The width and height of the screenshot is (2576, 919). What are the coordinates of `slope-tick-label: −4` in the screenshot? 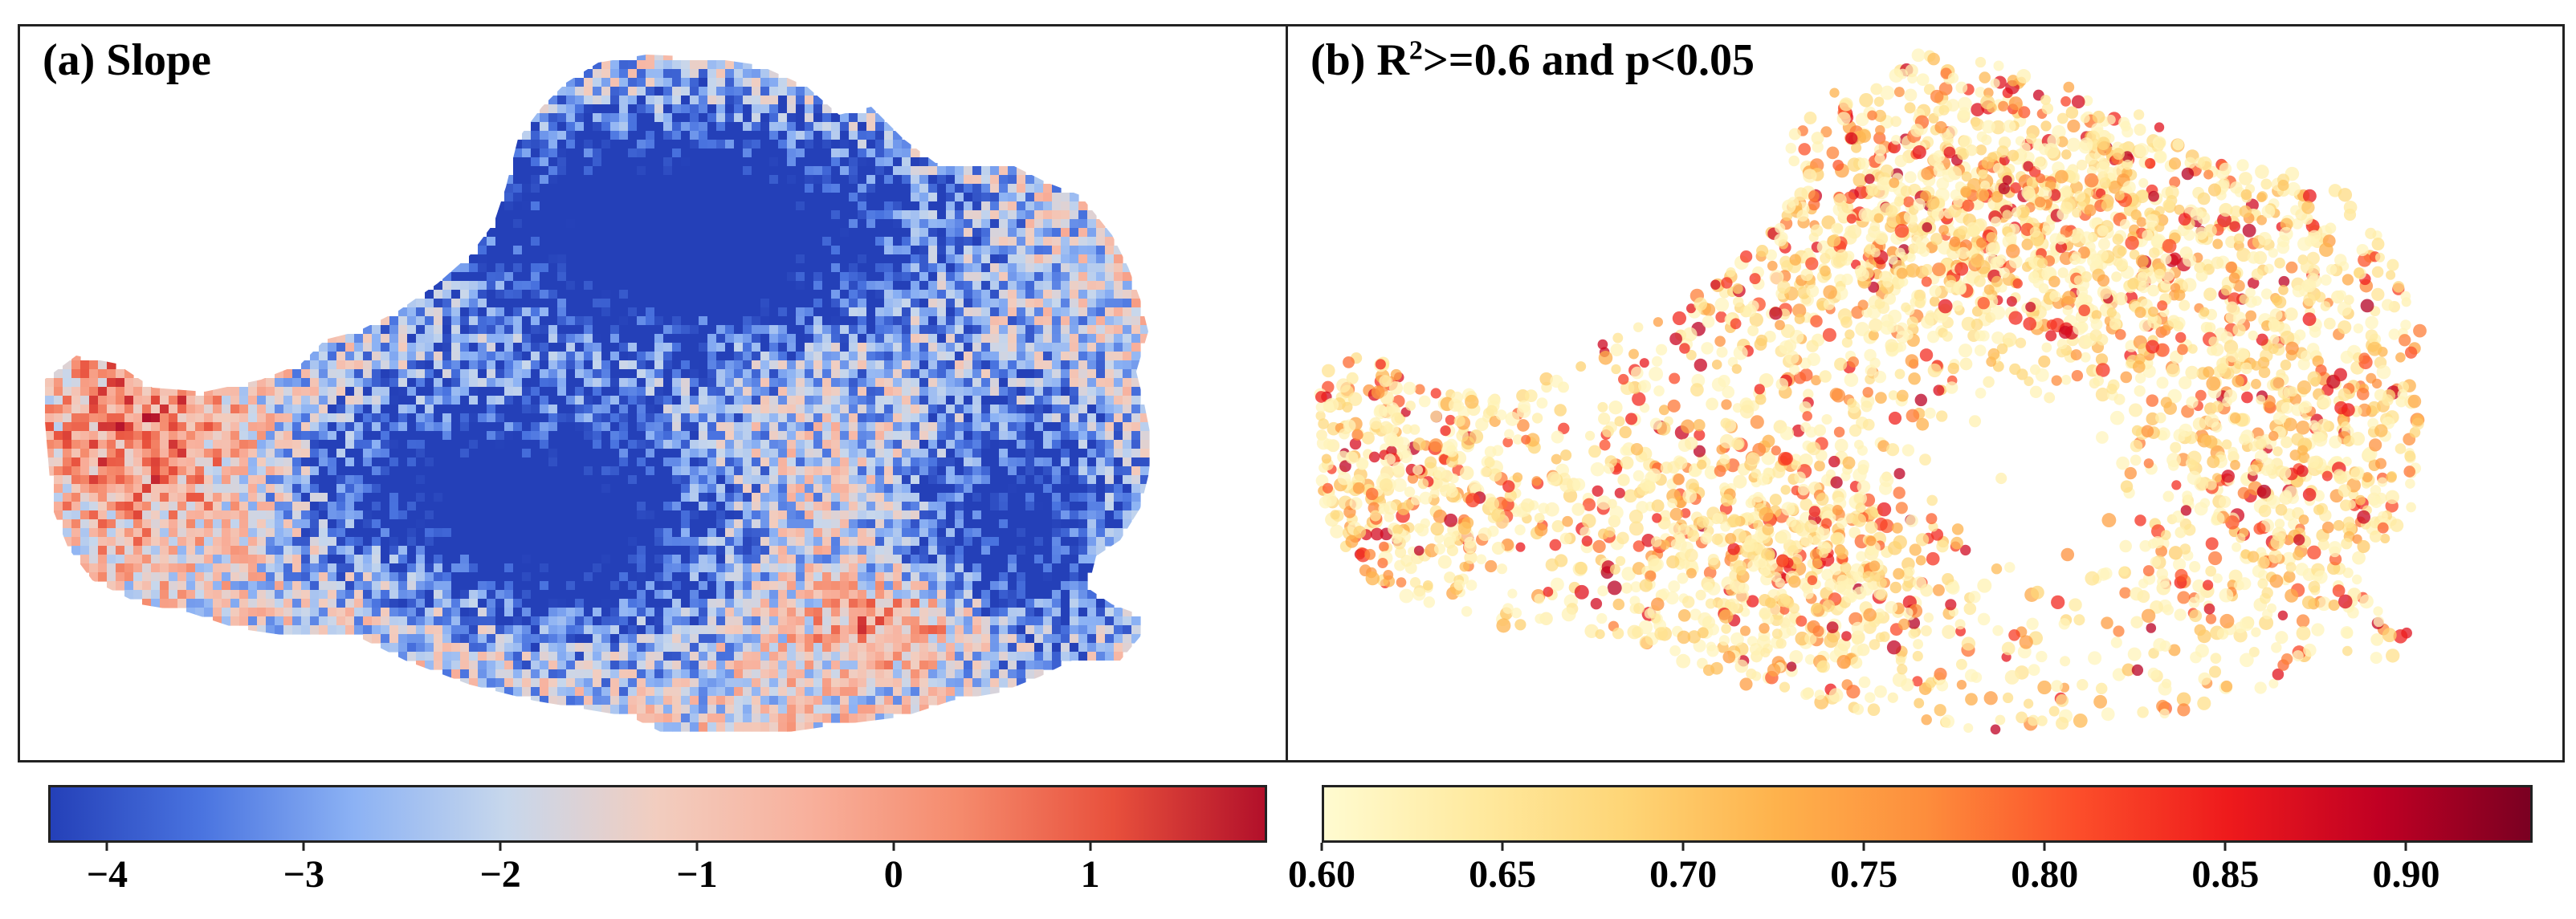 It's located at (107, 874).